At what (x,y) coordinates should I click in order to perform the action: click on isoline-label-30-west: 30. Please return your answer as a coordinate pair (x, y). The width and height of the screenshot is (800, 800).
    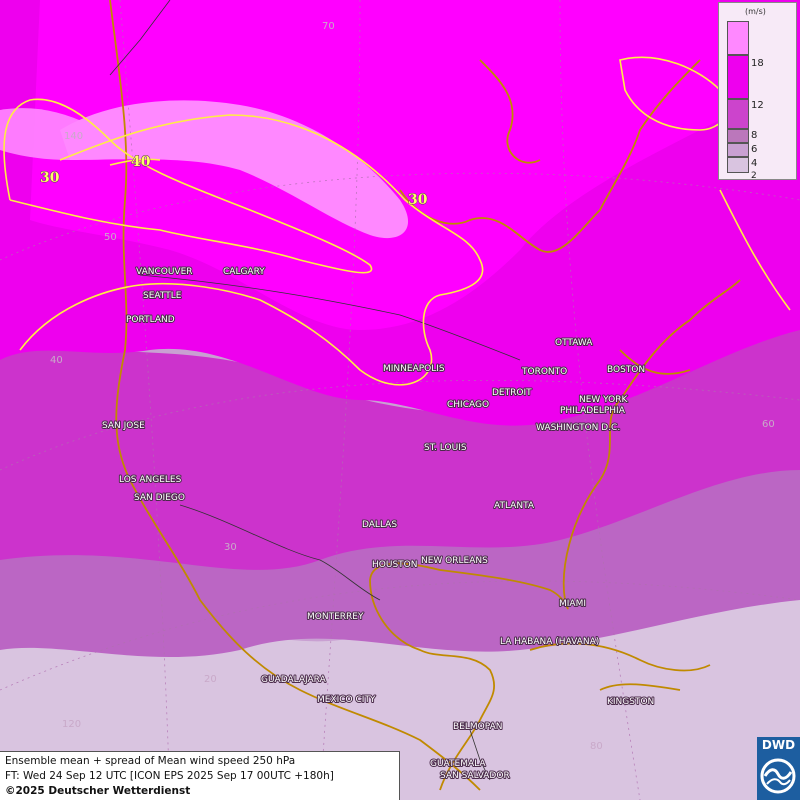
    Looking at the image, I should click on (50, 178).